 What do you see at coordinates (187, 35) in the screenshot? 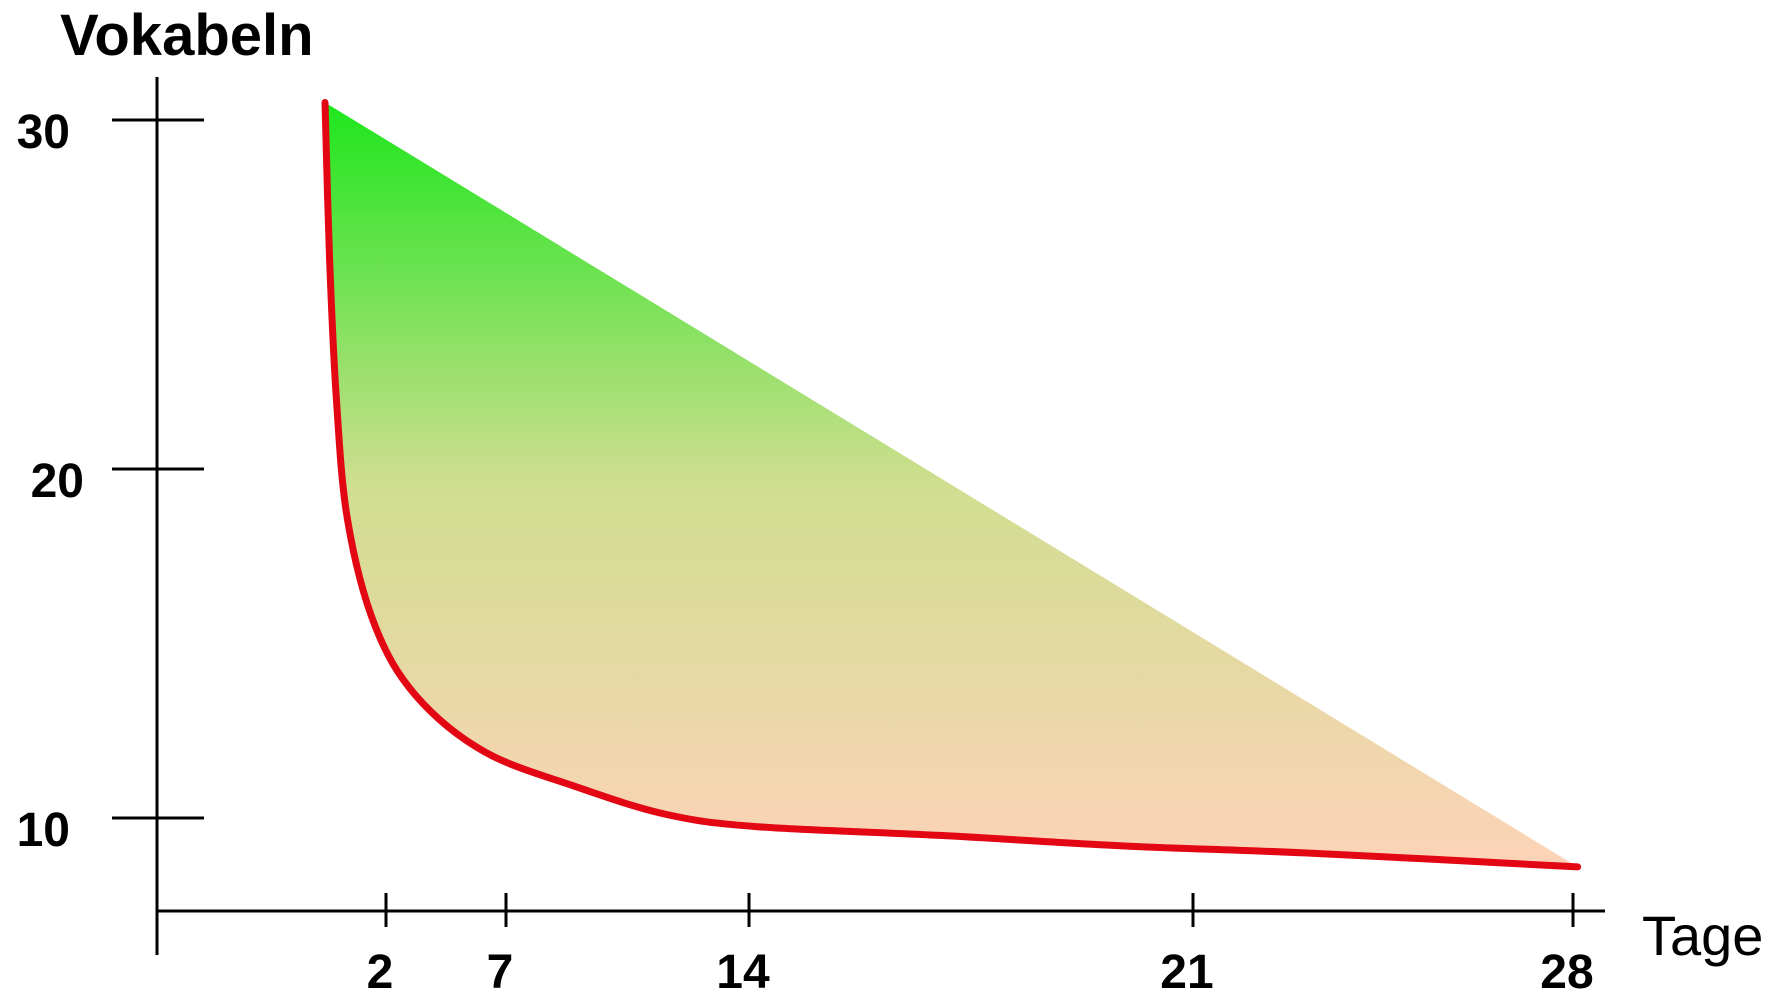
I see `y-axis-label: Vokabeln` at bounding box center [187, 35].